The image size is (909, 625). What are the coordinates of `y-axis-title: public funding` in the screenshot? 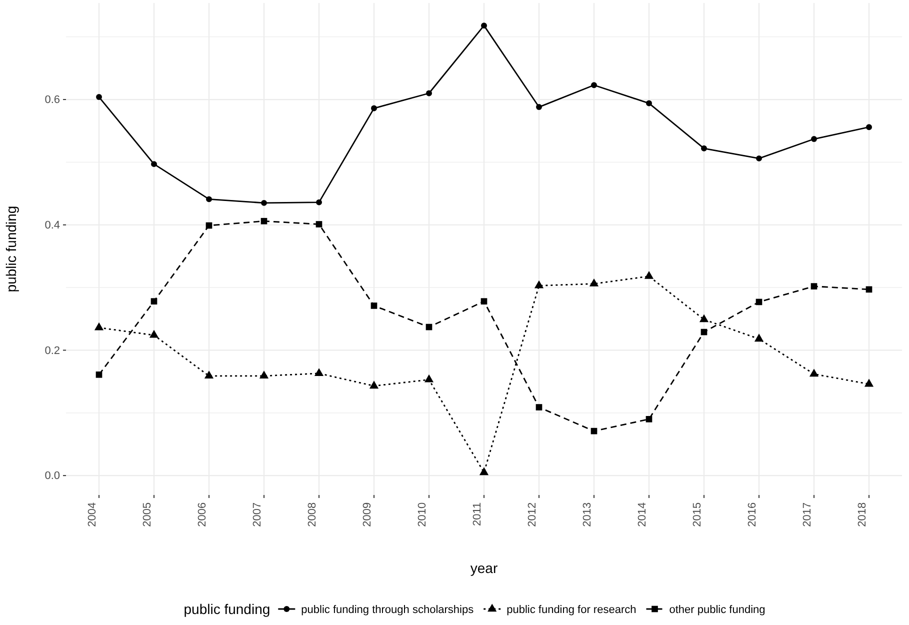 It's located at (11, 249).